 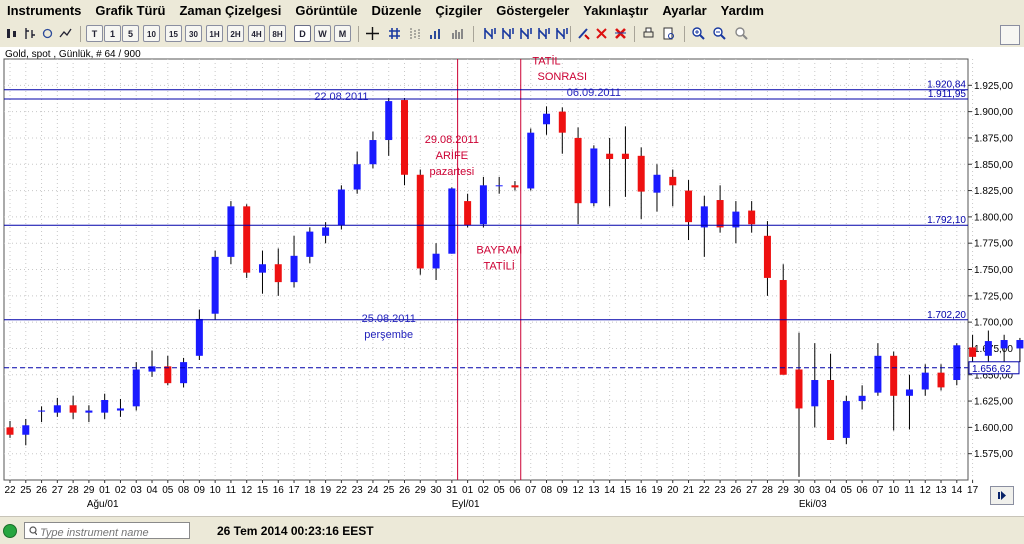 What do you see at coordinates (94, 33) in the screenshot?
I see `timeframe-t: T` at bounding box center [94, 33].